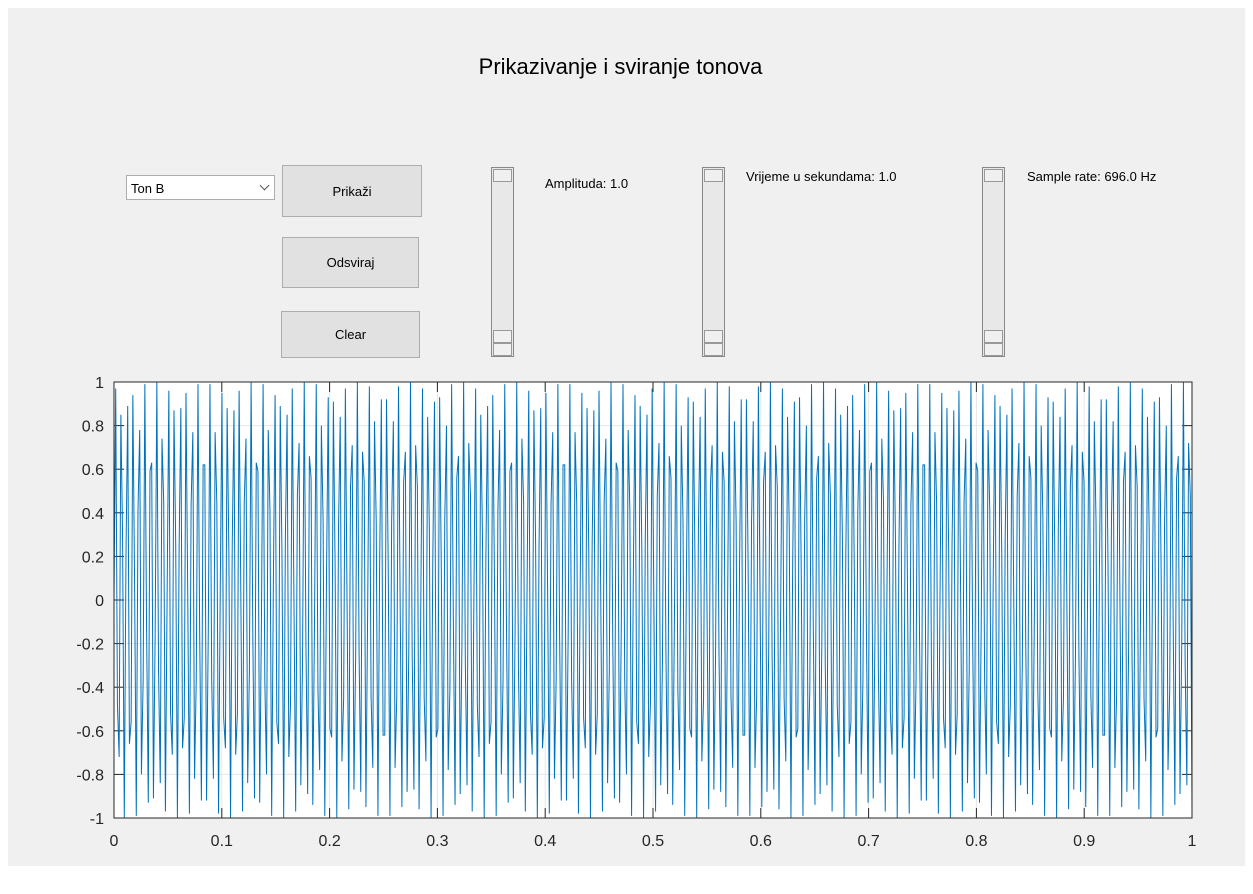 The height and width of the screenshot is (894, 1253). I want to click on x-tick-label: 0.2, so click(329, 841).